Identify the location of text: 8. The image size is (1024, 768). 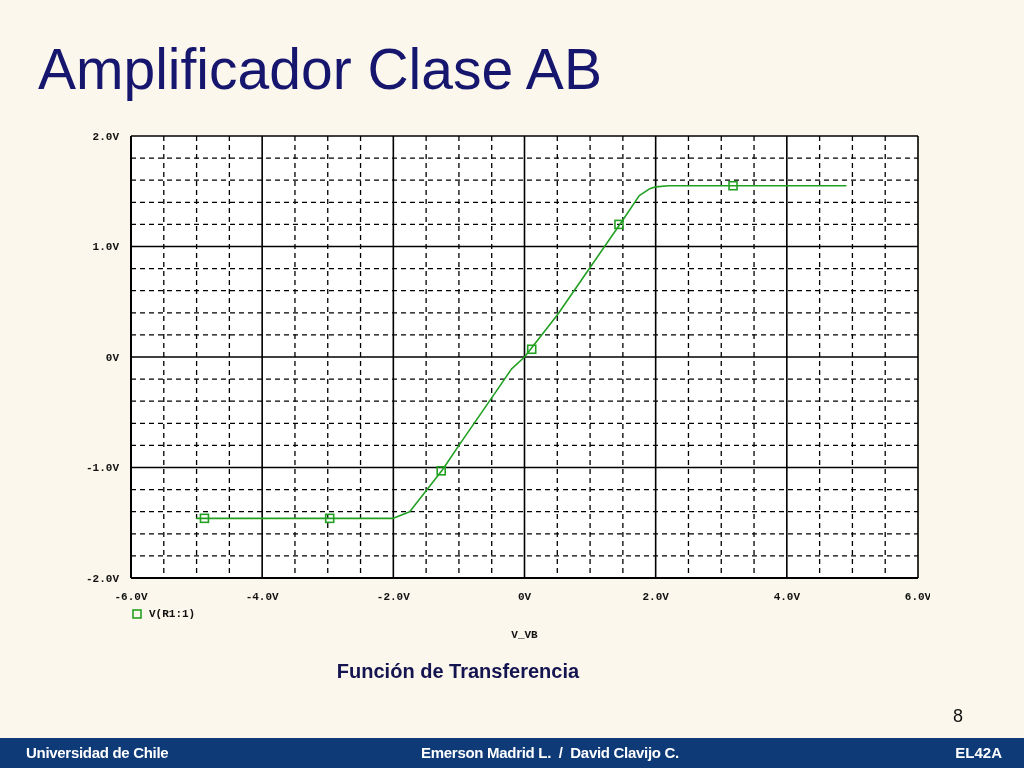
(957, 716).